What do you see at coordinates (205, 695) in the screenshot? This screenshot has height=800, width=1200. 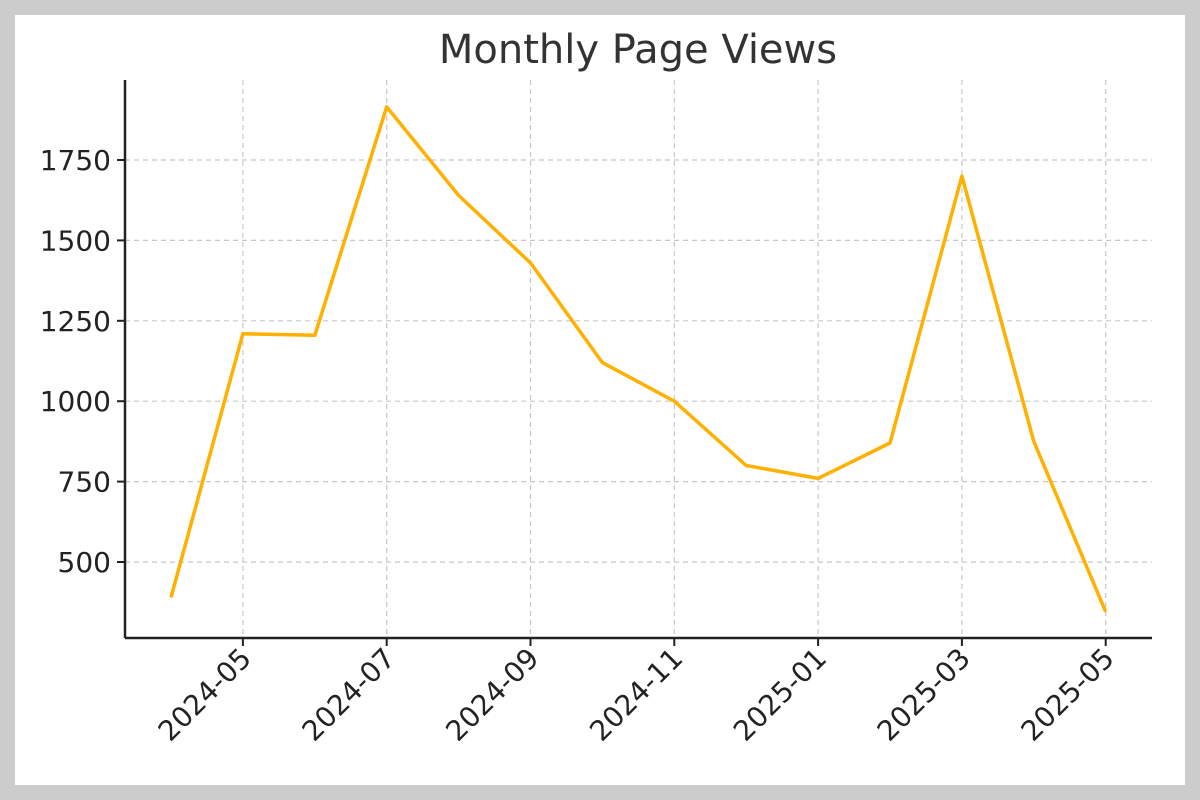 I see `x-tick-label: 2024-05` at bounding box center [205, 695].